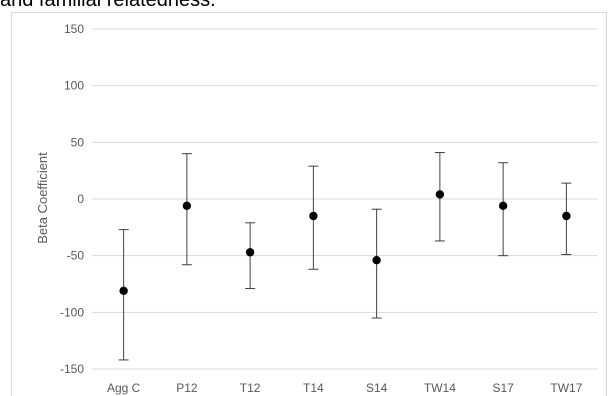 This screenshot has width=608, height=396. I want to click on y-tick-labels: 150 100 50 0 -50 -100 -150, so click(72, 199).